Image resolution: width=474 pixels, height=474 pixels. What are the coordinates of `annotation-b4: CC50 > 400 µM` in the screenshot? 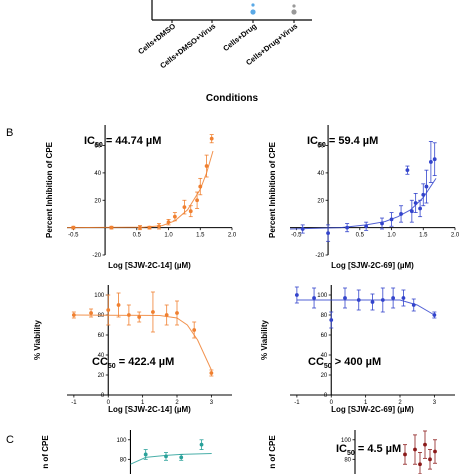 It's located at (344, 363).